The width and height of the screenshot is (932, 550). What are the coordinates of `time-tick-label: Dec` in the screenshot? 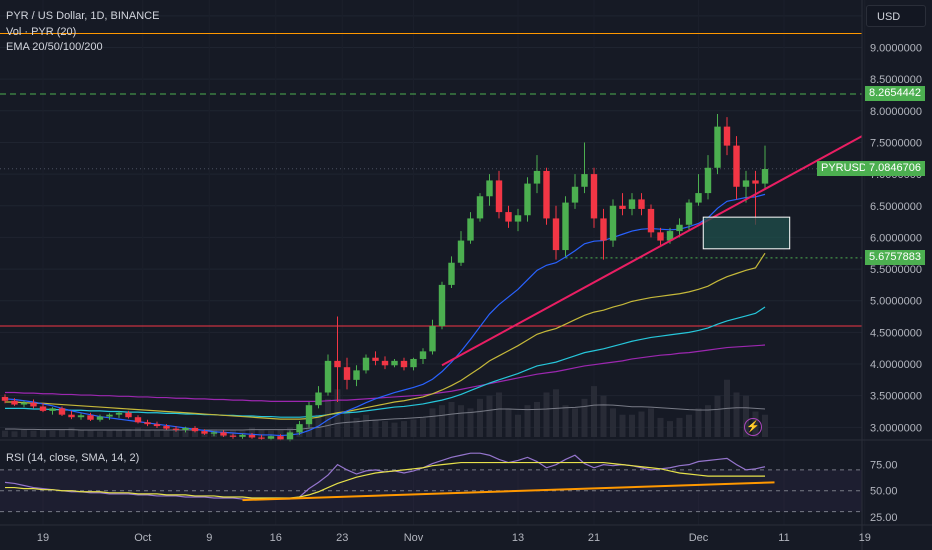 It's located at (699, 538).